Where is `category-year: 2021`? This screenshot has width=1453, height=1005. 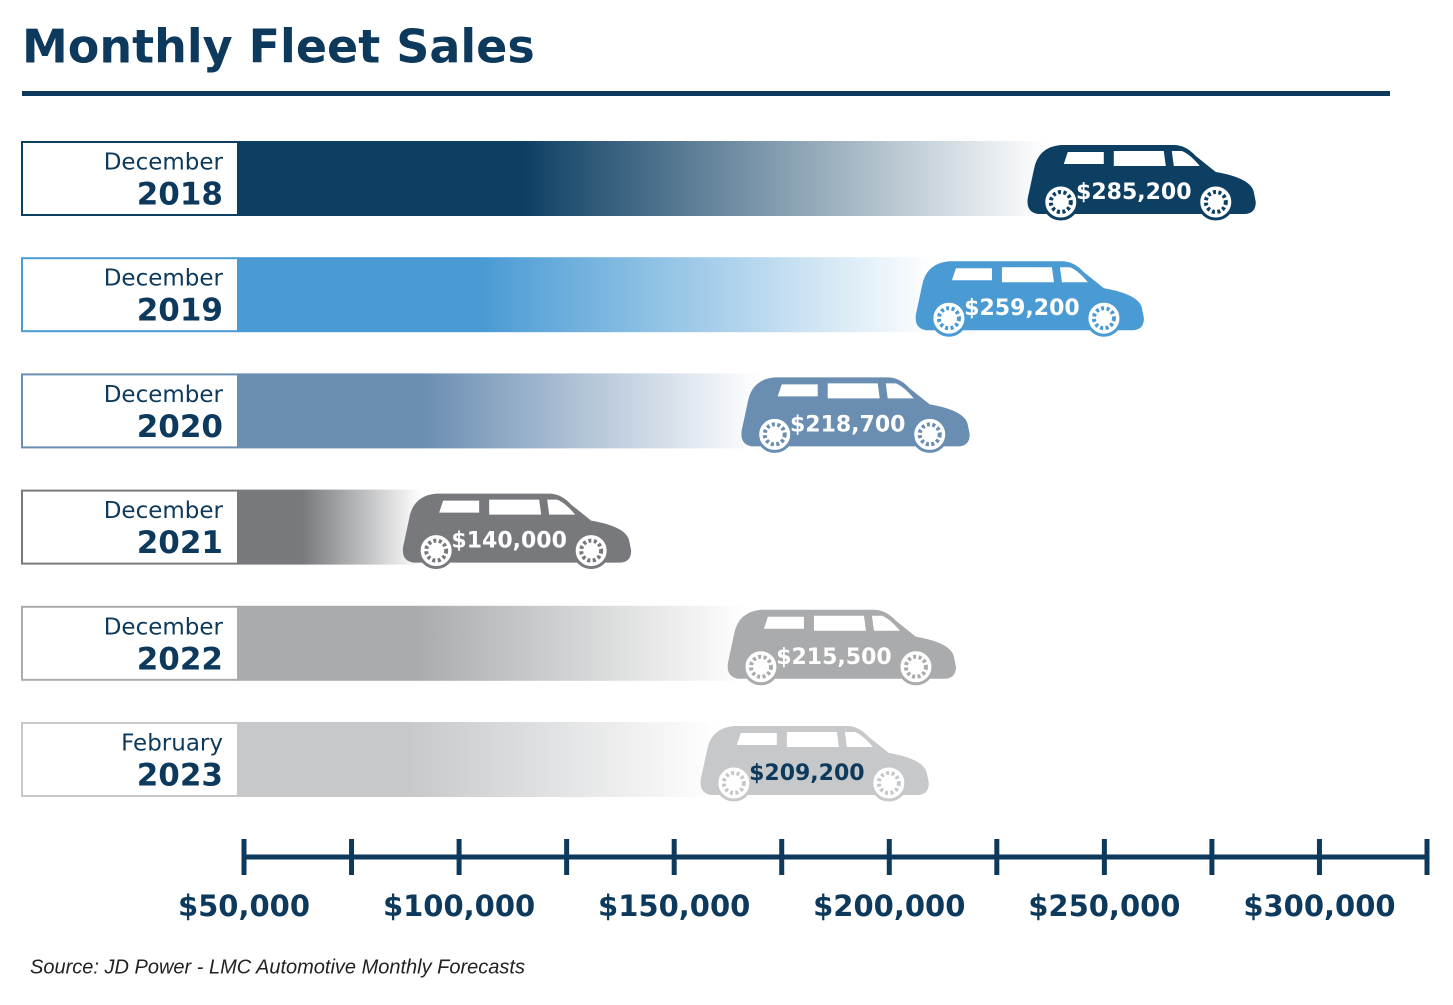 category-year: 2021 is located at coordinates (180, 543).